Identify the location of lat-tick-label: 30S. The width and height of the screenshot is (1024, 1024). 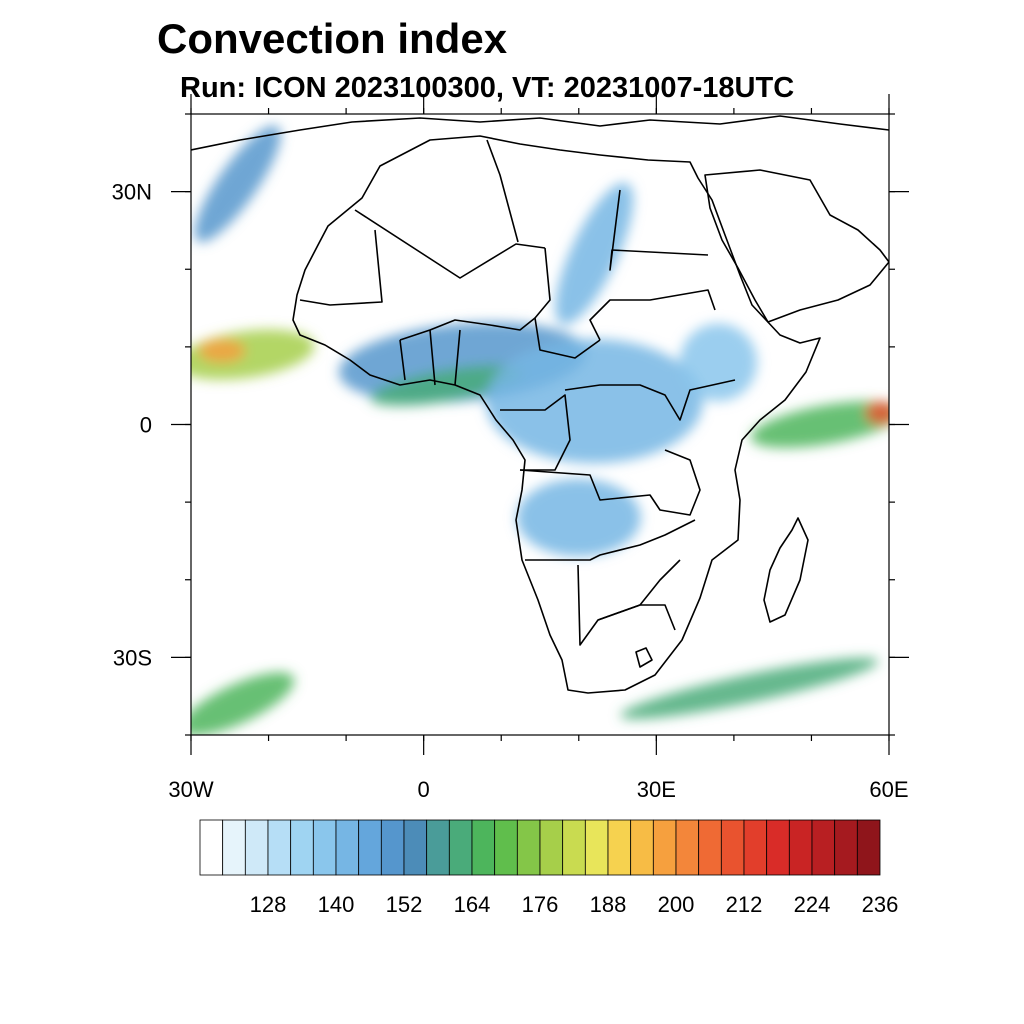
(132, 657).